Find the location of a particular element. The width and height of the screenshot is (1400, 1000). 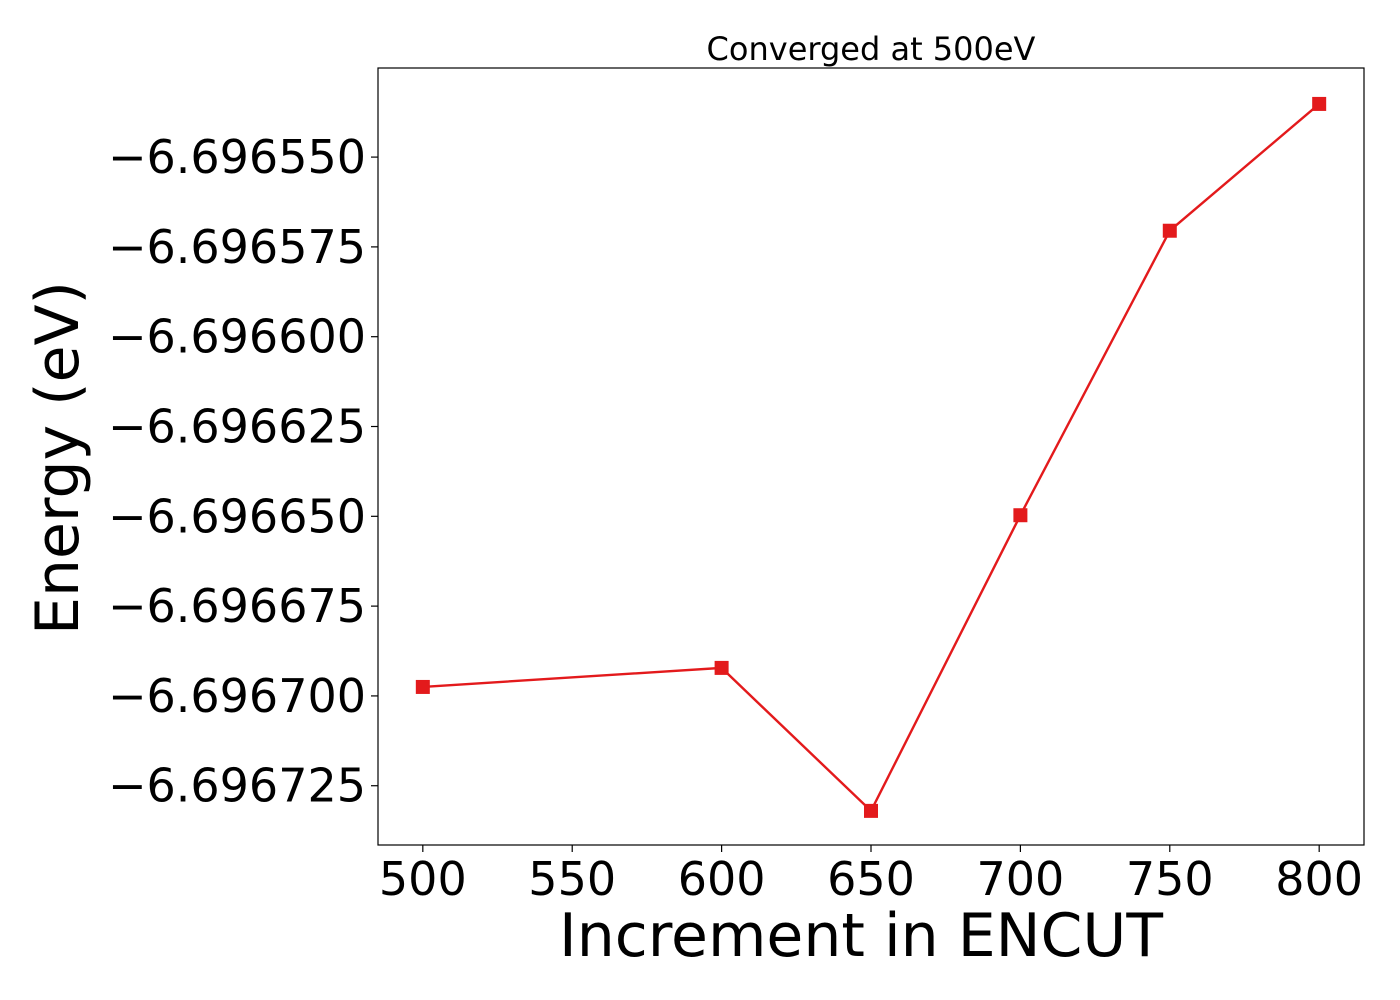

y-tick-label: −6.696725 is located at coordinates (237, 786).